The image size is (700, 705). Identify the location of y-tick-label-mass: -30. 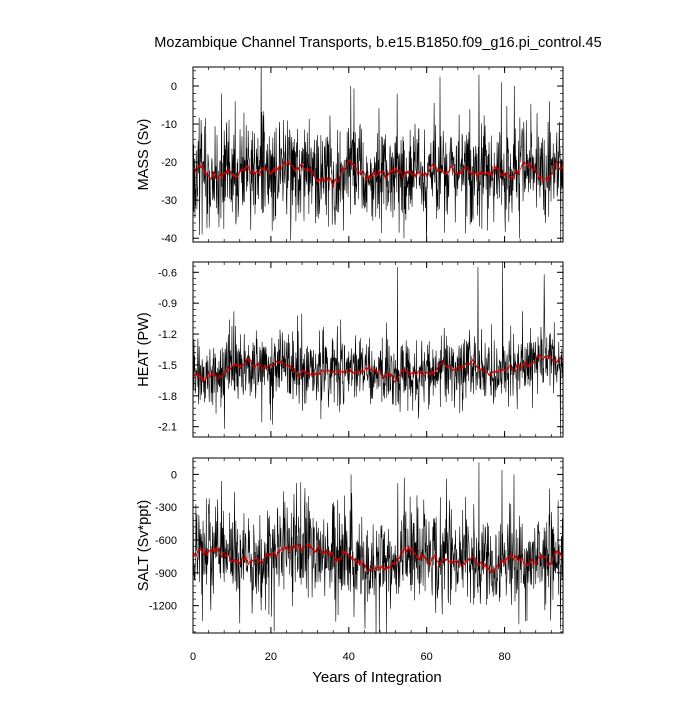
(169, 201).